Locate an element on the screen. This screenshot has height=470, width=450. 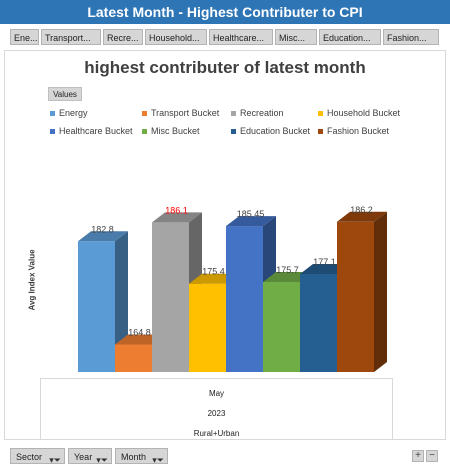
legend-item-transport-bucket: Transport Bucket is located at coordinates (180, 113).